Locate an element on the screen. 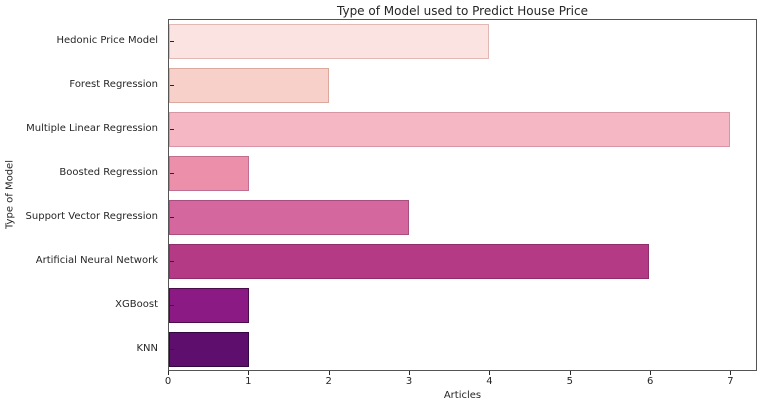 This screenshot has height=409, width=764. x-tick-label: 6 is located at coordinates (650, 381).